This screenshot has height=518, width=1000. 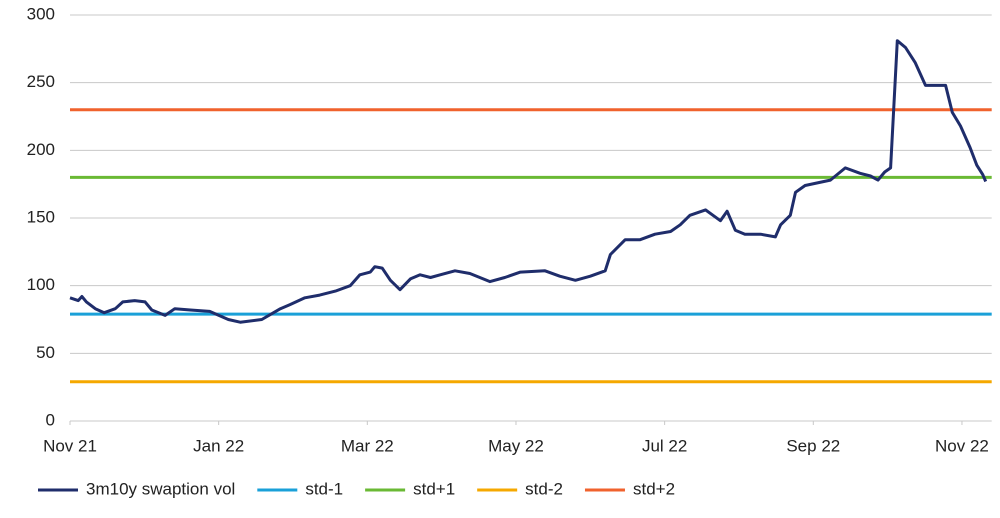 What do you see at coordinates (70, 445) in the screenshot?
I see `x-tick-label: Nov 21` at bounding box center [70, 445].